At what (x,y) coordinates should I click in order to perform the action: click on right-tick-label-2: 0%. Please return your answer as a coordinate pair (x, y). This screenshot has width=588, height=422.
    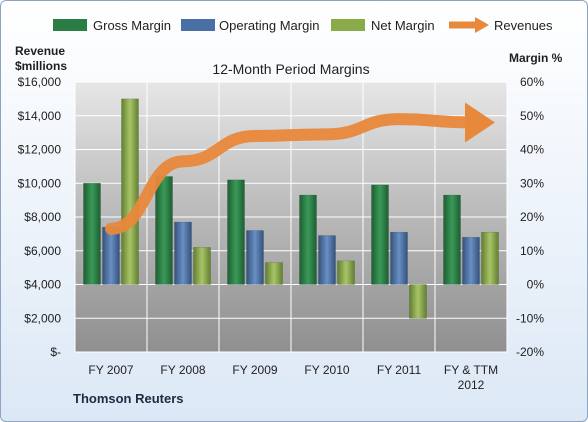
    Looking at the image, I should click on (536, 285).